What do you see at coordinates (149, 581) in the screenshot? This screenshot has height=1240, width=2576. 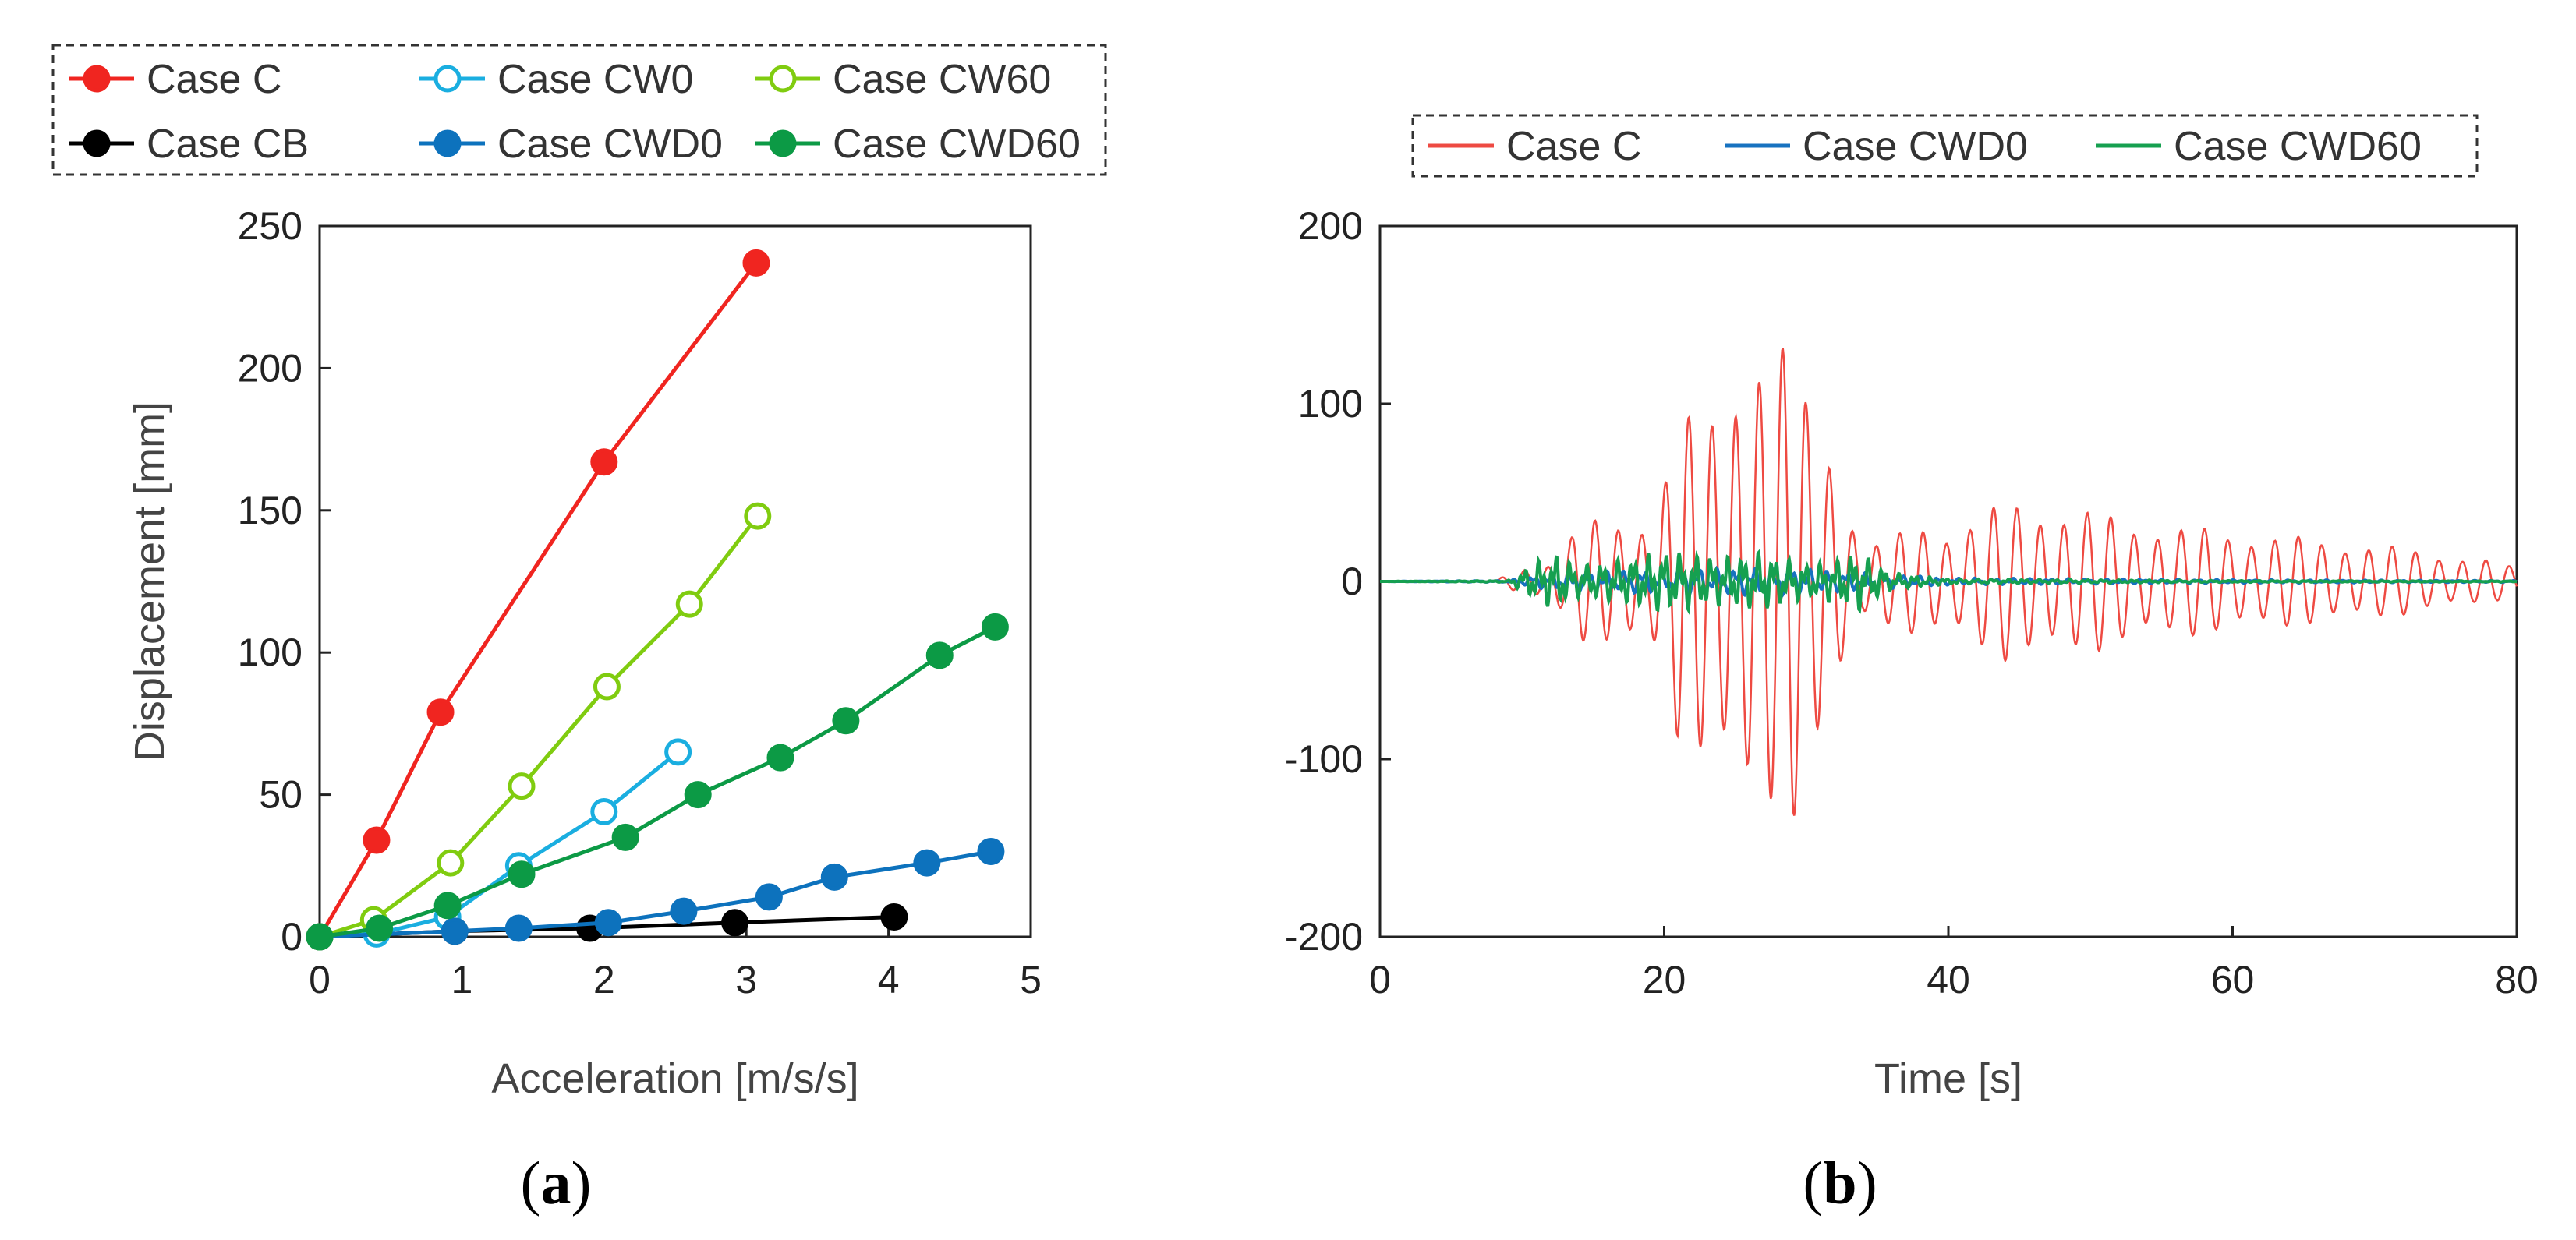 I see `y-axis-label-a: Displacement [mm]` at bounding box center [149, 581].